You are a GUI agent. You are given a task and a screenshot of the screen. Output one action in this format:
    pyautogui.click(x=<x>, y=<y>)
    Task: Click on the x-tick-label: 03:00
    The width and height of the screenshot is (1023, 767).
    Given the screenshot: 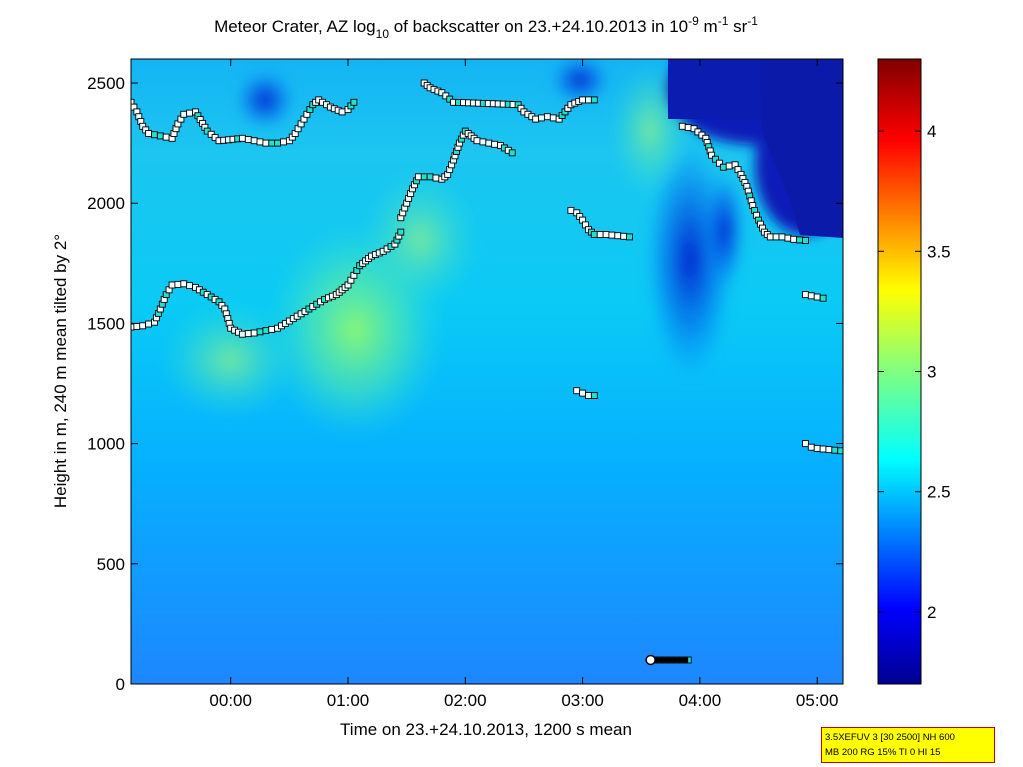 What is the action you would take?
    pyautogui.click(x=582, y=700)
    